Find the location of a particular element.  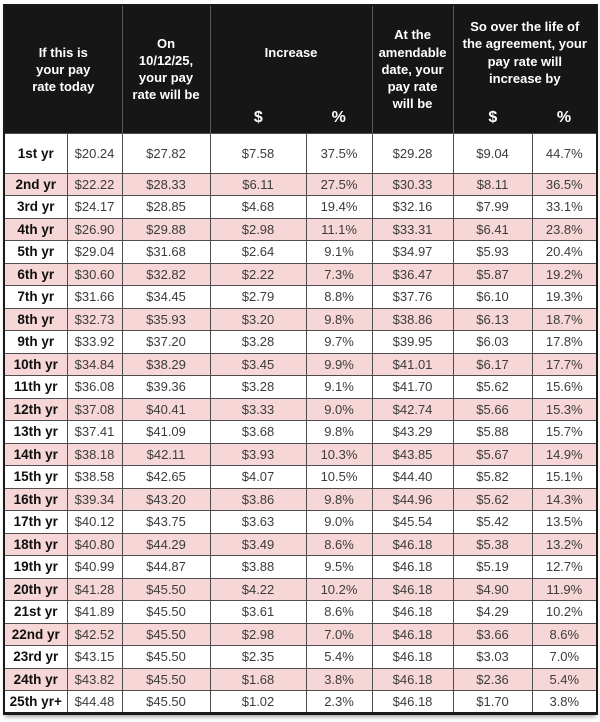

cell-pay-today: $38.18 is located at coordinates (94, 454).